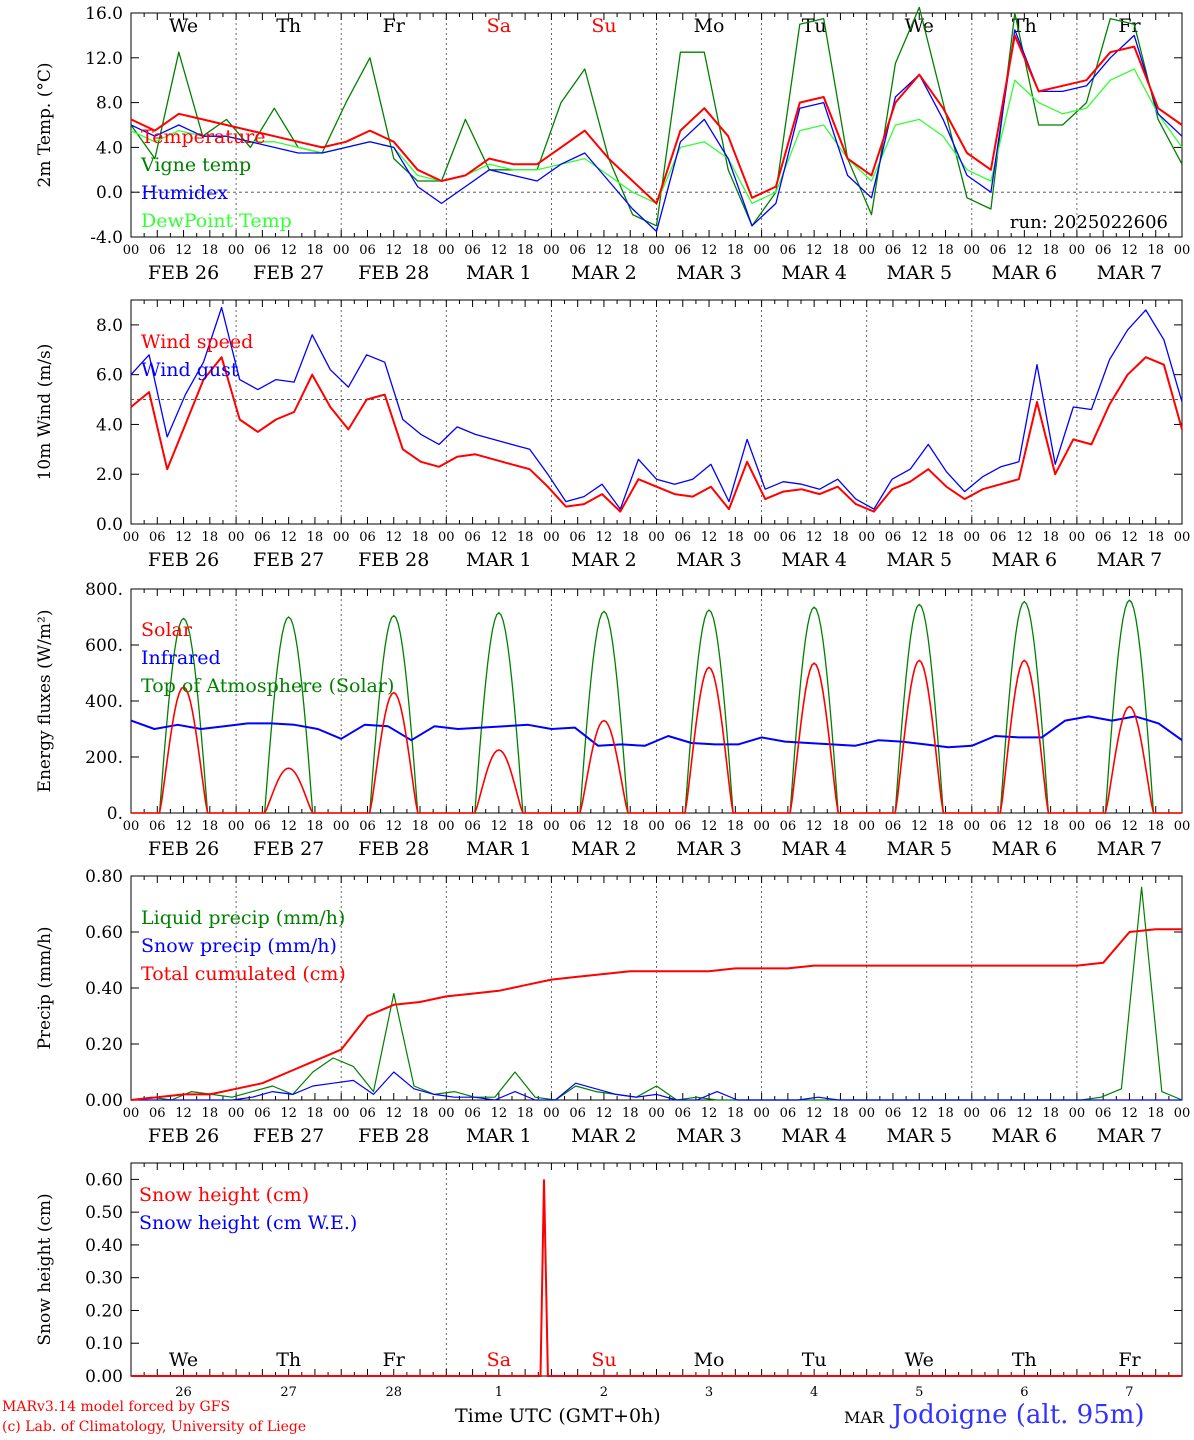  What do you see at coordinates (1024, 1360) in the screenshot?
I see `weekday-label: Th` at bounding box center [1024, 1360].